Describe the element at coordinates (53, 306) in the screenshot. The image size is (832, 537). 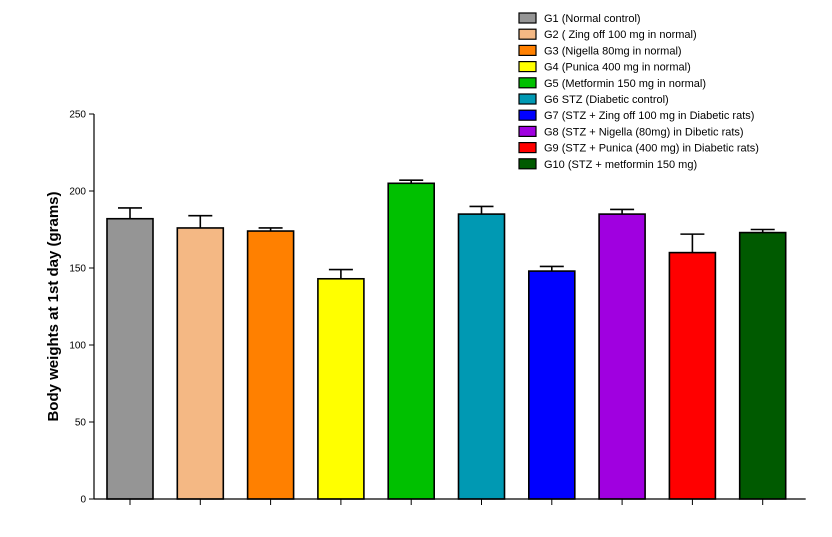
I see `y-axis-title: Body weights at 1st day (grams)` at that location.